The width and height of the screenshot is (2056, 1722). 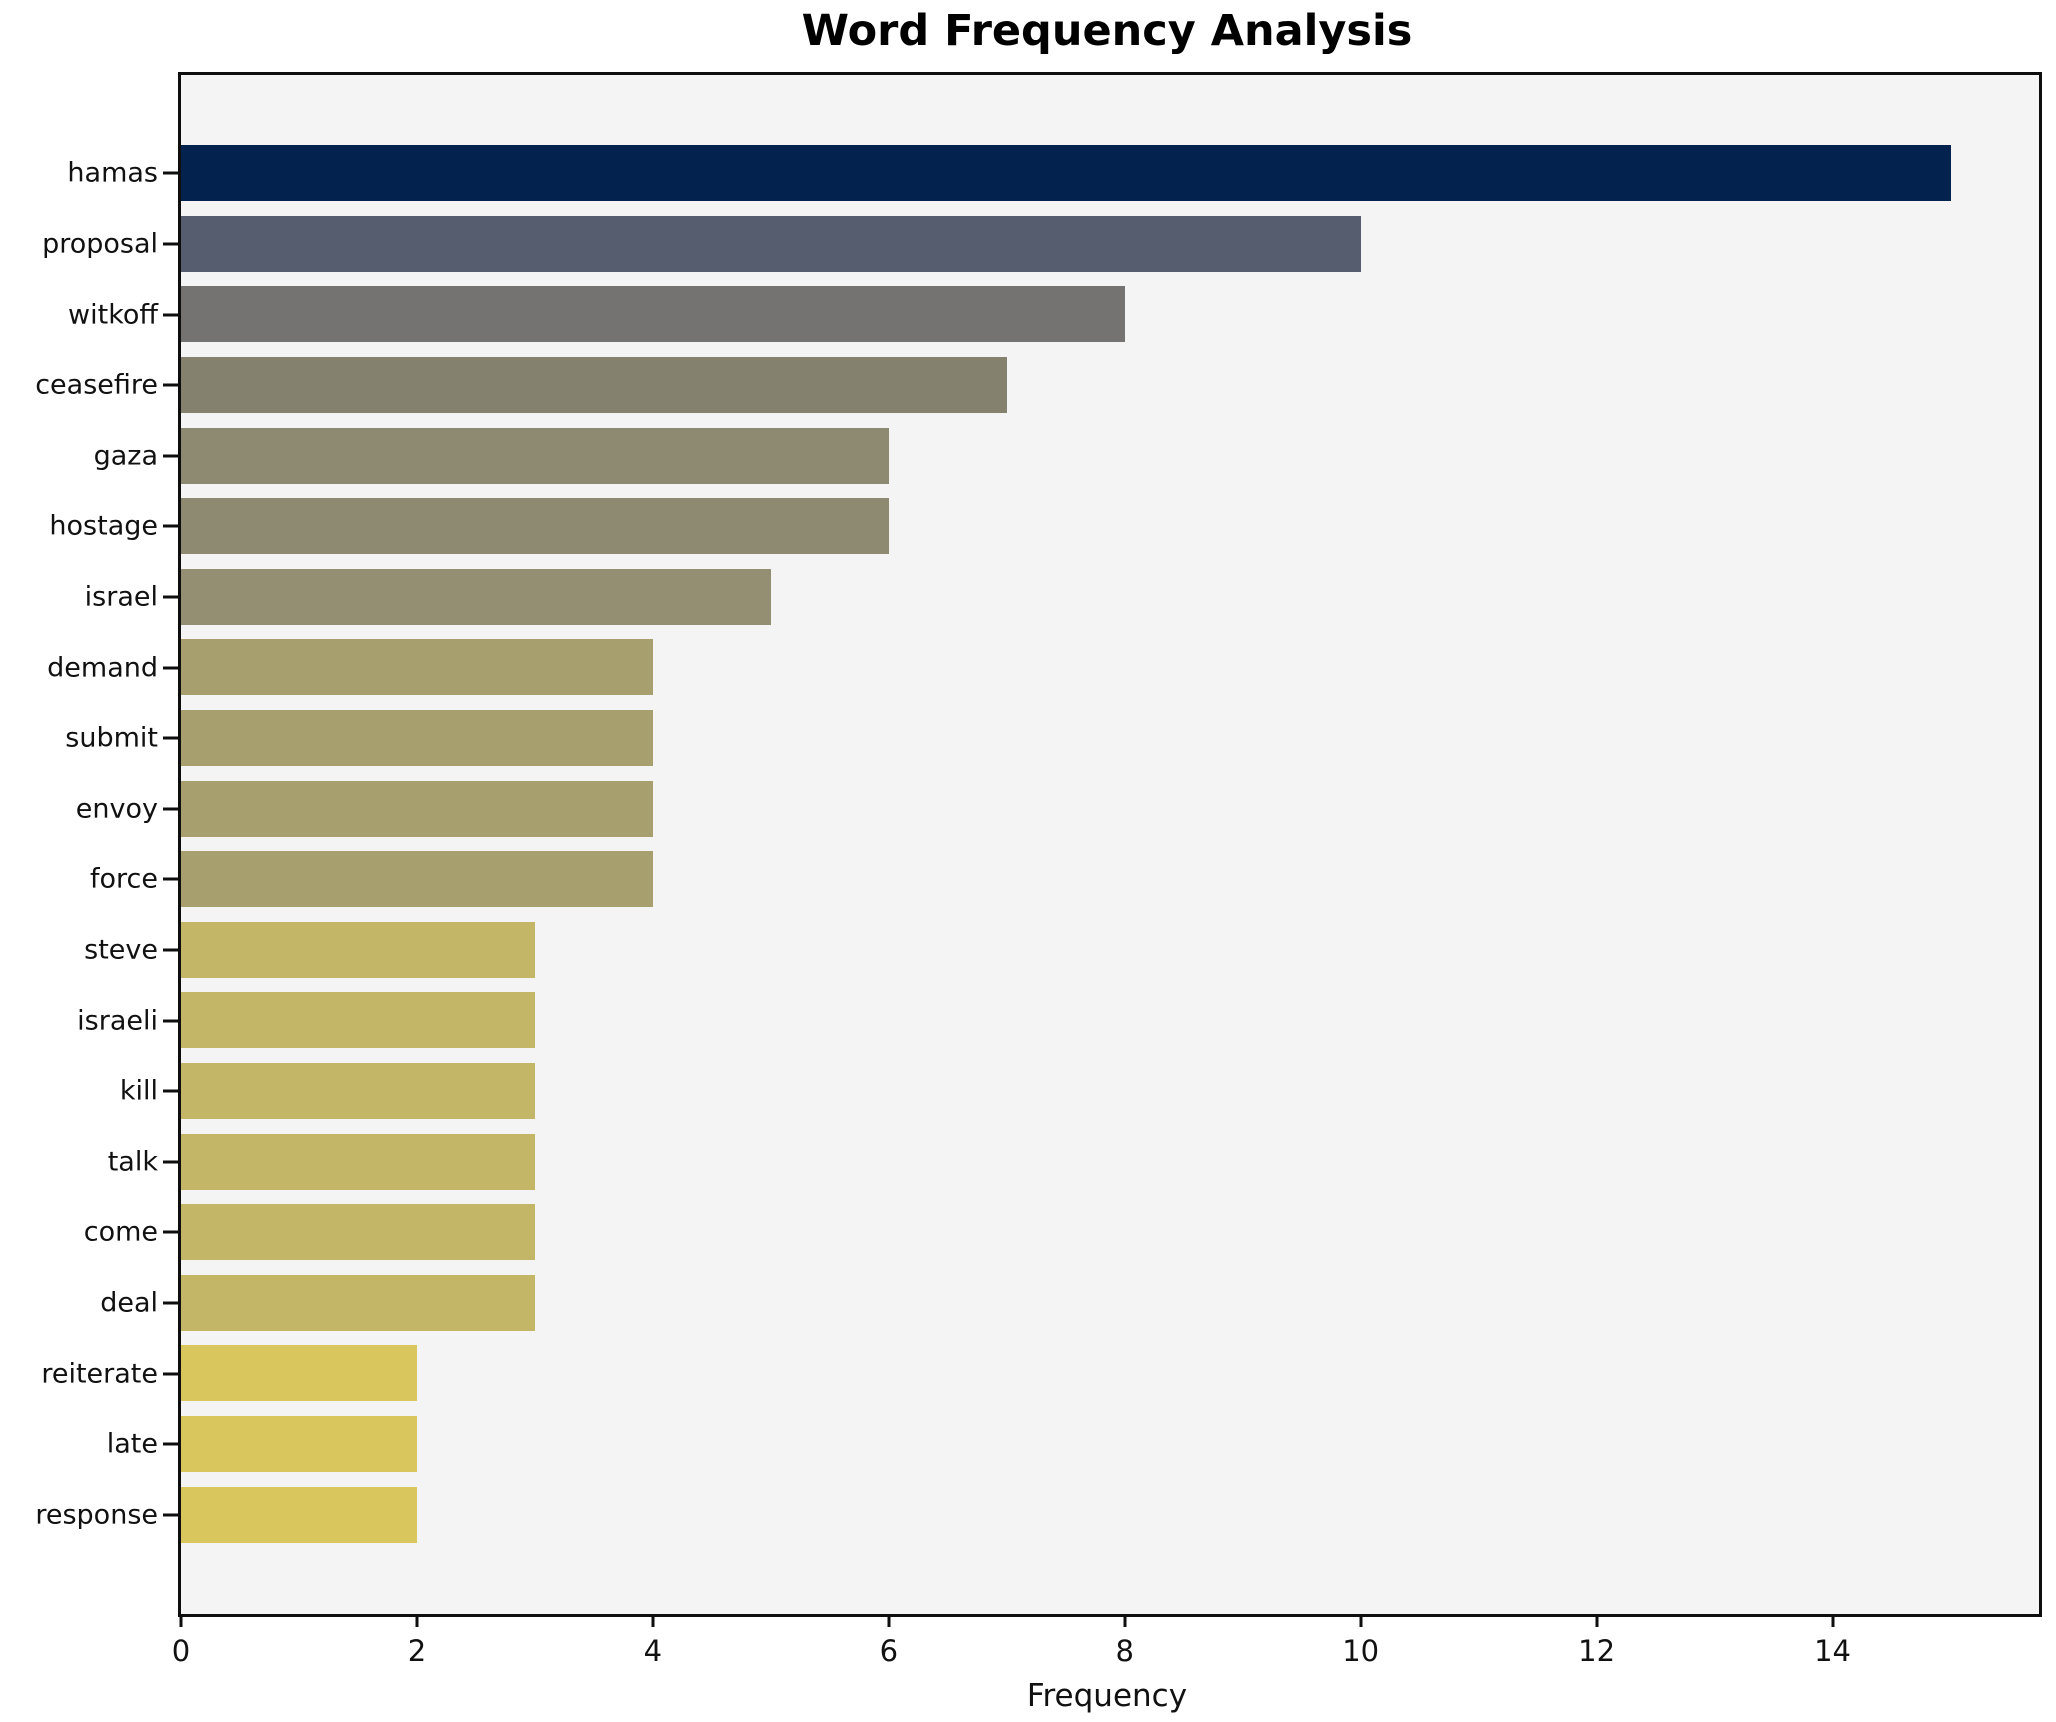 What do you see at coordinates (121, 950) in the screenshot?
I see `ytick-label-steve: steve` at bounding box center [121, 950].